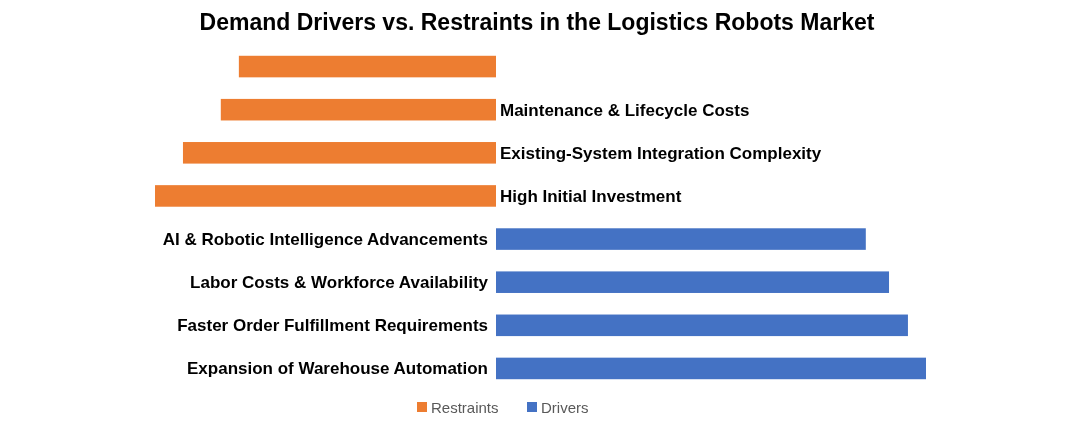  What do you see at coordinates (337, 369) in the screenshot?
I see `y-tick-label: Expansion of Warehouse Automation` at bounding box center [337, 369].